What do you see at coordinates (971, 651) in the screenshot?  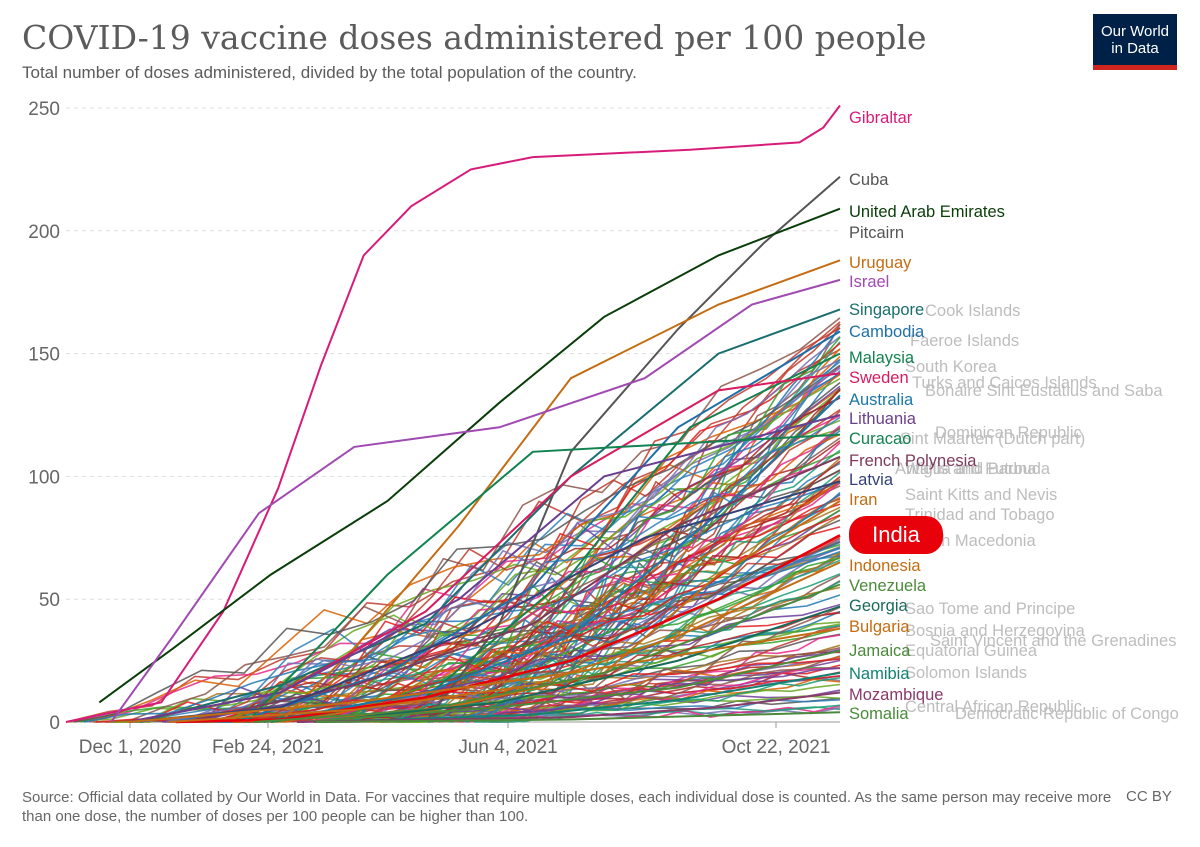 I see `overlap-label: Equatorial Guinea` at bounding box center [971, 651].